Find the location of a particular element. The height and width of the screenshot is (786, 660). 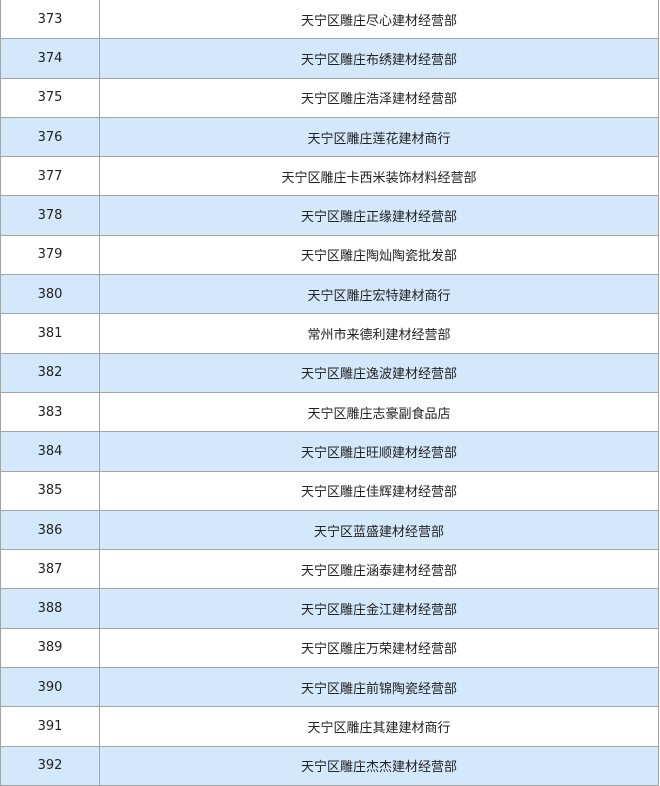

table-row: 377 天宁区雕庄卡西米装饰材料经营部 is located at coordinates (329, 176).